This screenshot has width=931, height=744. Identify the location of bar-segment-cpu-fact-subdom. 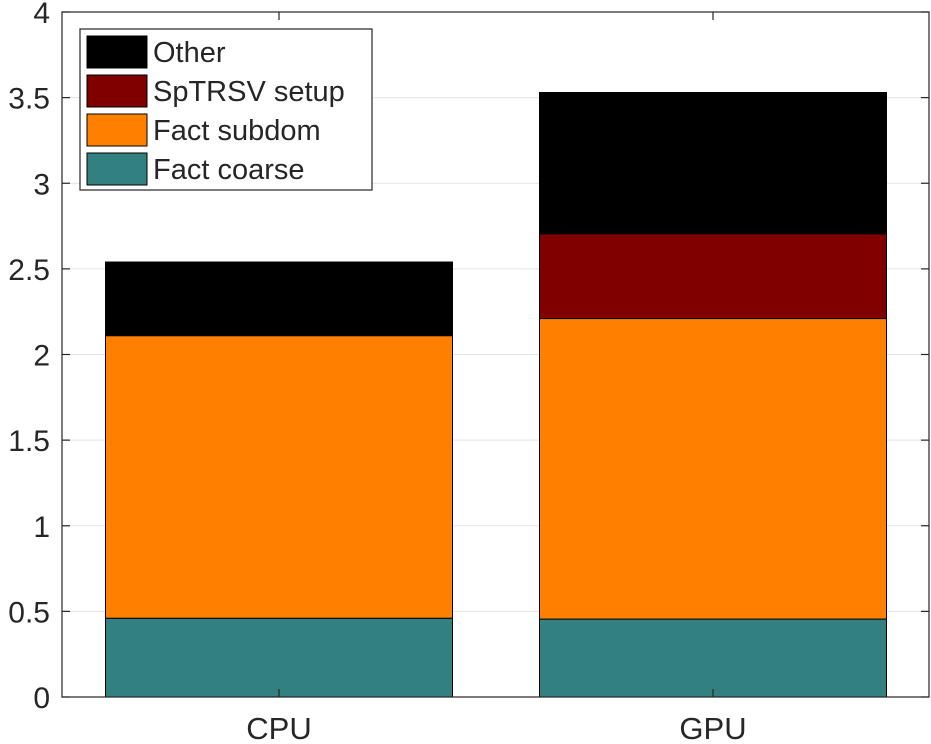
(279, 477).